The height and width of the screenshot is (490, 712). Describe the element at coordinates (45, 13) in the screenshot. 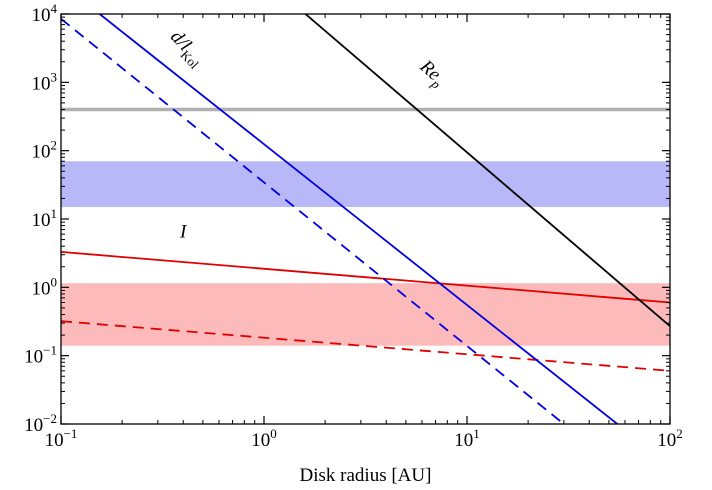

I see `y-tick-label: 10⁴` at that location.